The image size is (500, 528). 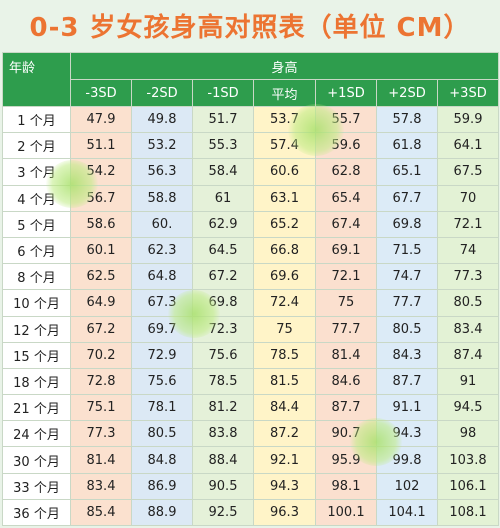 What do you see at coordinates (346, 119) in the screenshot?
I see `height-value-cell: 55.7` at bounding box center [346, 119].